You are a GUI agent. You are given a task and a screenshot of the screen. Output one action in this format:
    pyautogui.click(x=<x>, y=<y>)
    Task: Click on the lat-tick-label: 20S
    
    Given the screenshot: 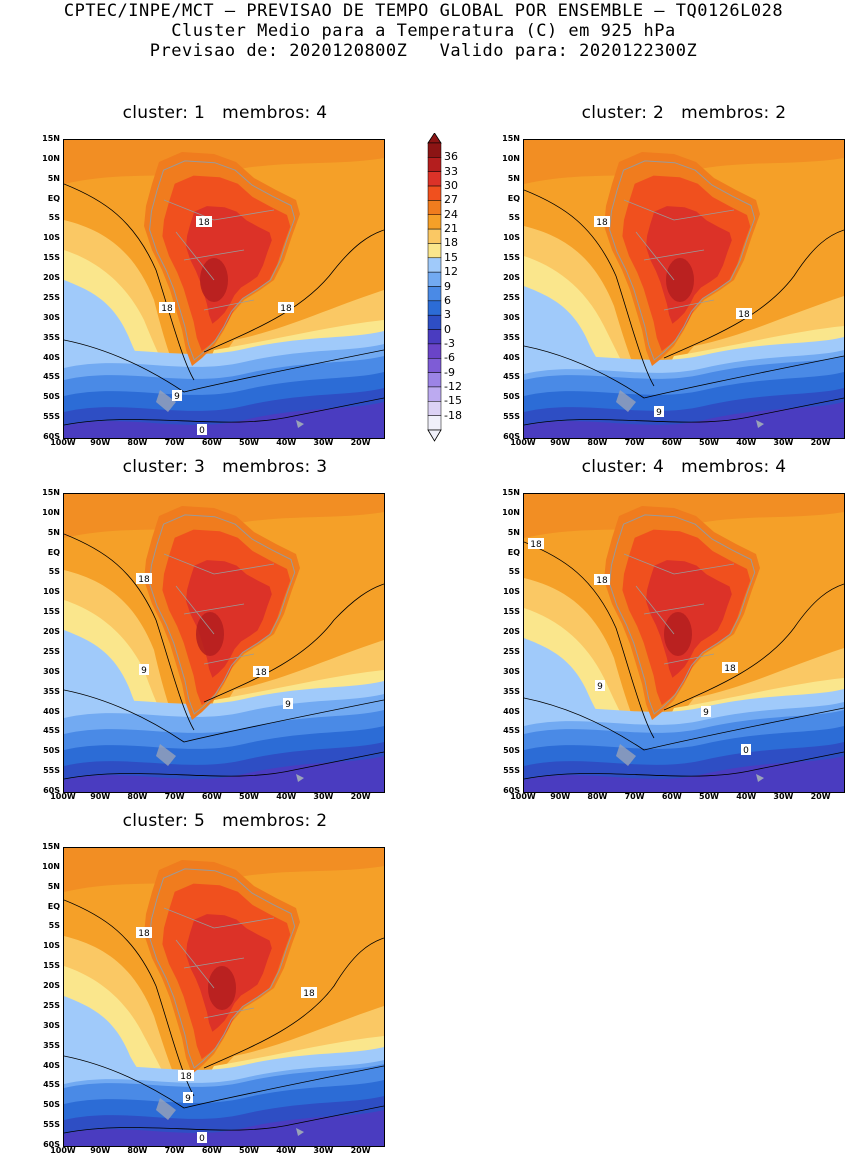 What is the action you would take?
    pyautogui.click(x=51, y=986)
    